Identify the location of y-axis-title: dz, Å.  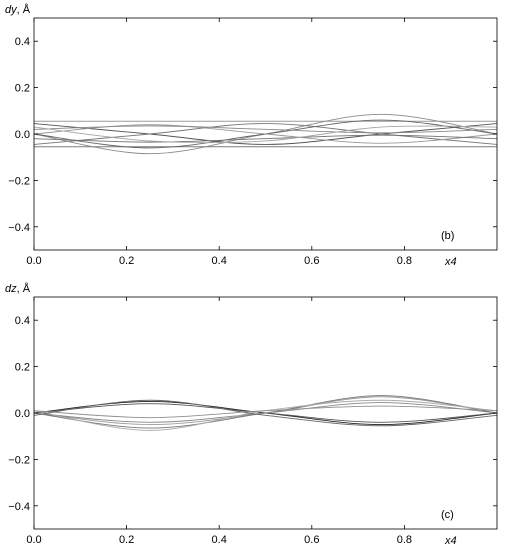
(18, 288).